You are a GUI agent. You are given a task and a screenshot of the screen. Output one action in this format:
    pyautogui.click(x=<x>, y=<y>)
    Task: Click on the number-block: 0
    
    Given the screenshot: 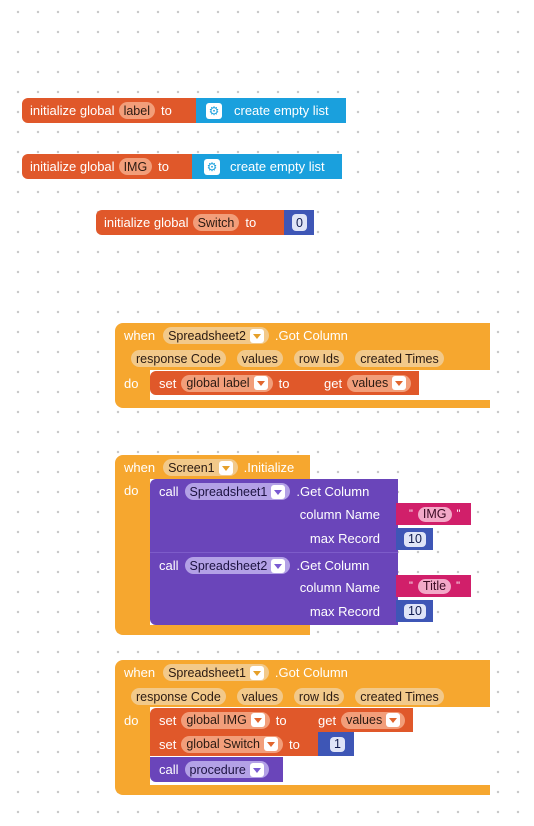 What is the action you would take?
    pyautogui.click(x=299, y=222)
    